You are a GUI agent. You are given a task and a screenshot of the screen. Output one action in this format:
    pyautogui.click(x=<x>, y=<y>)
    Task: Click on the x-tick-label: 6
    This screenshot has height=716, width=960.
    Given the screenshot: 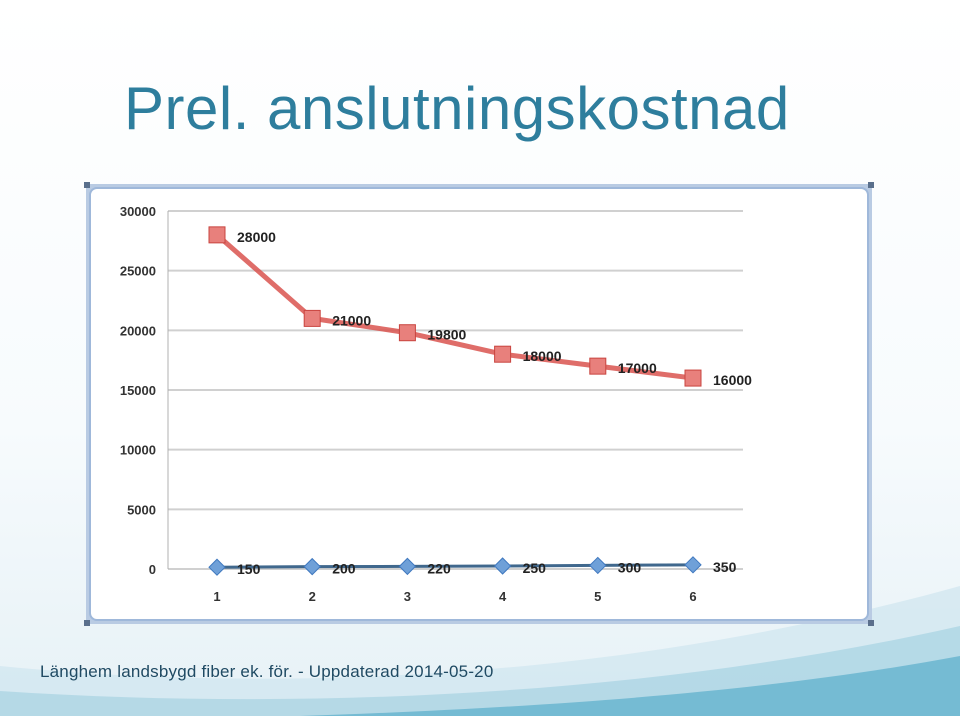 What is the action you would take?
    pyautogui.click(x=692, y=596)
    